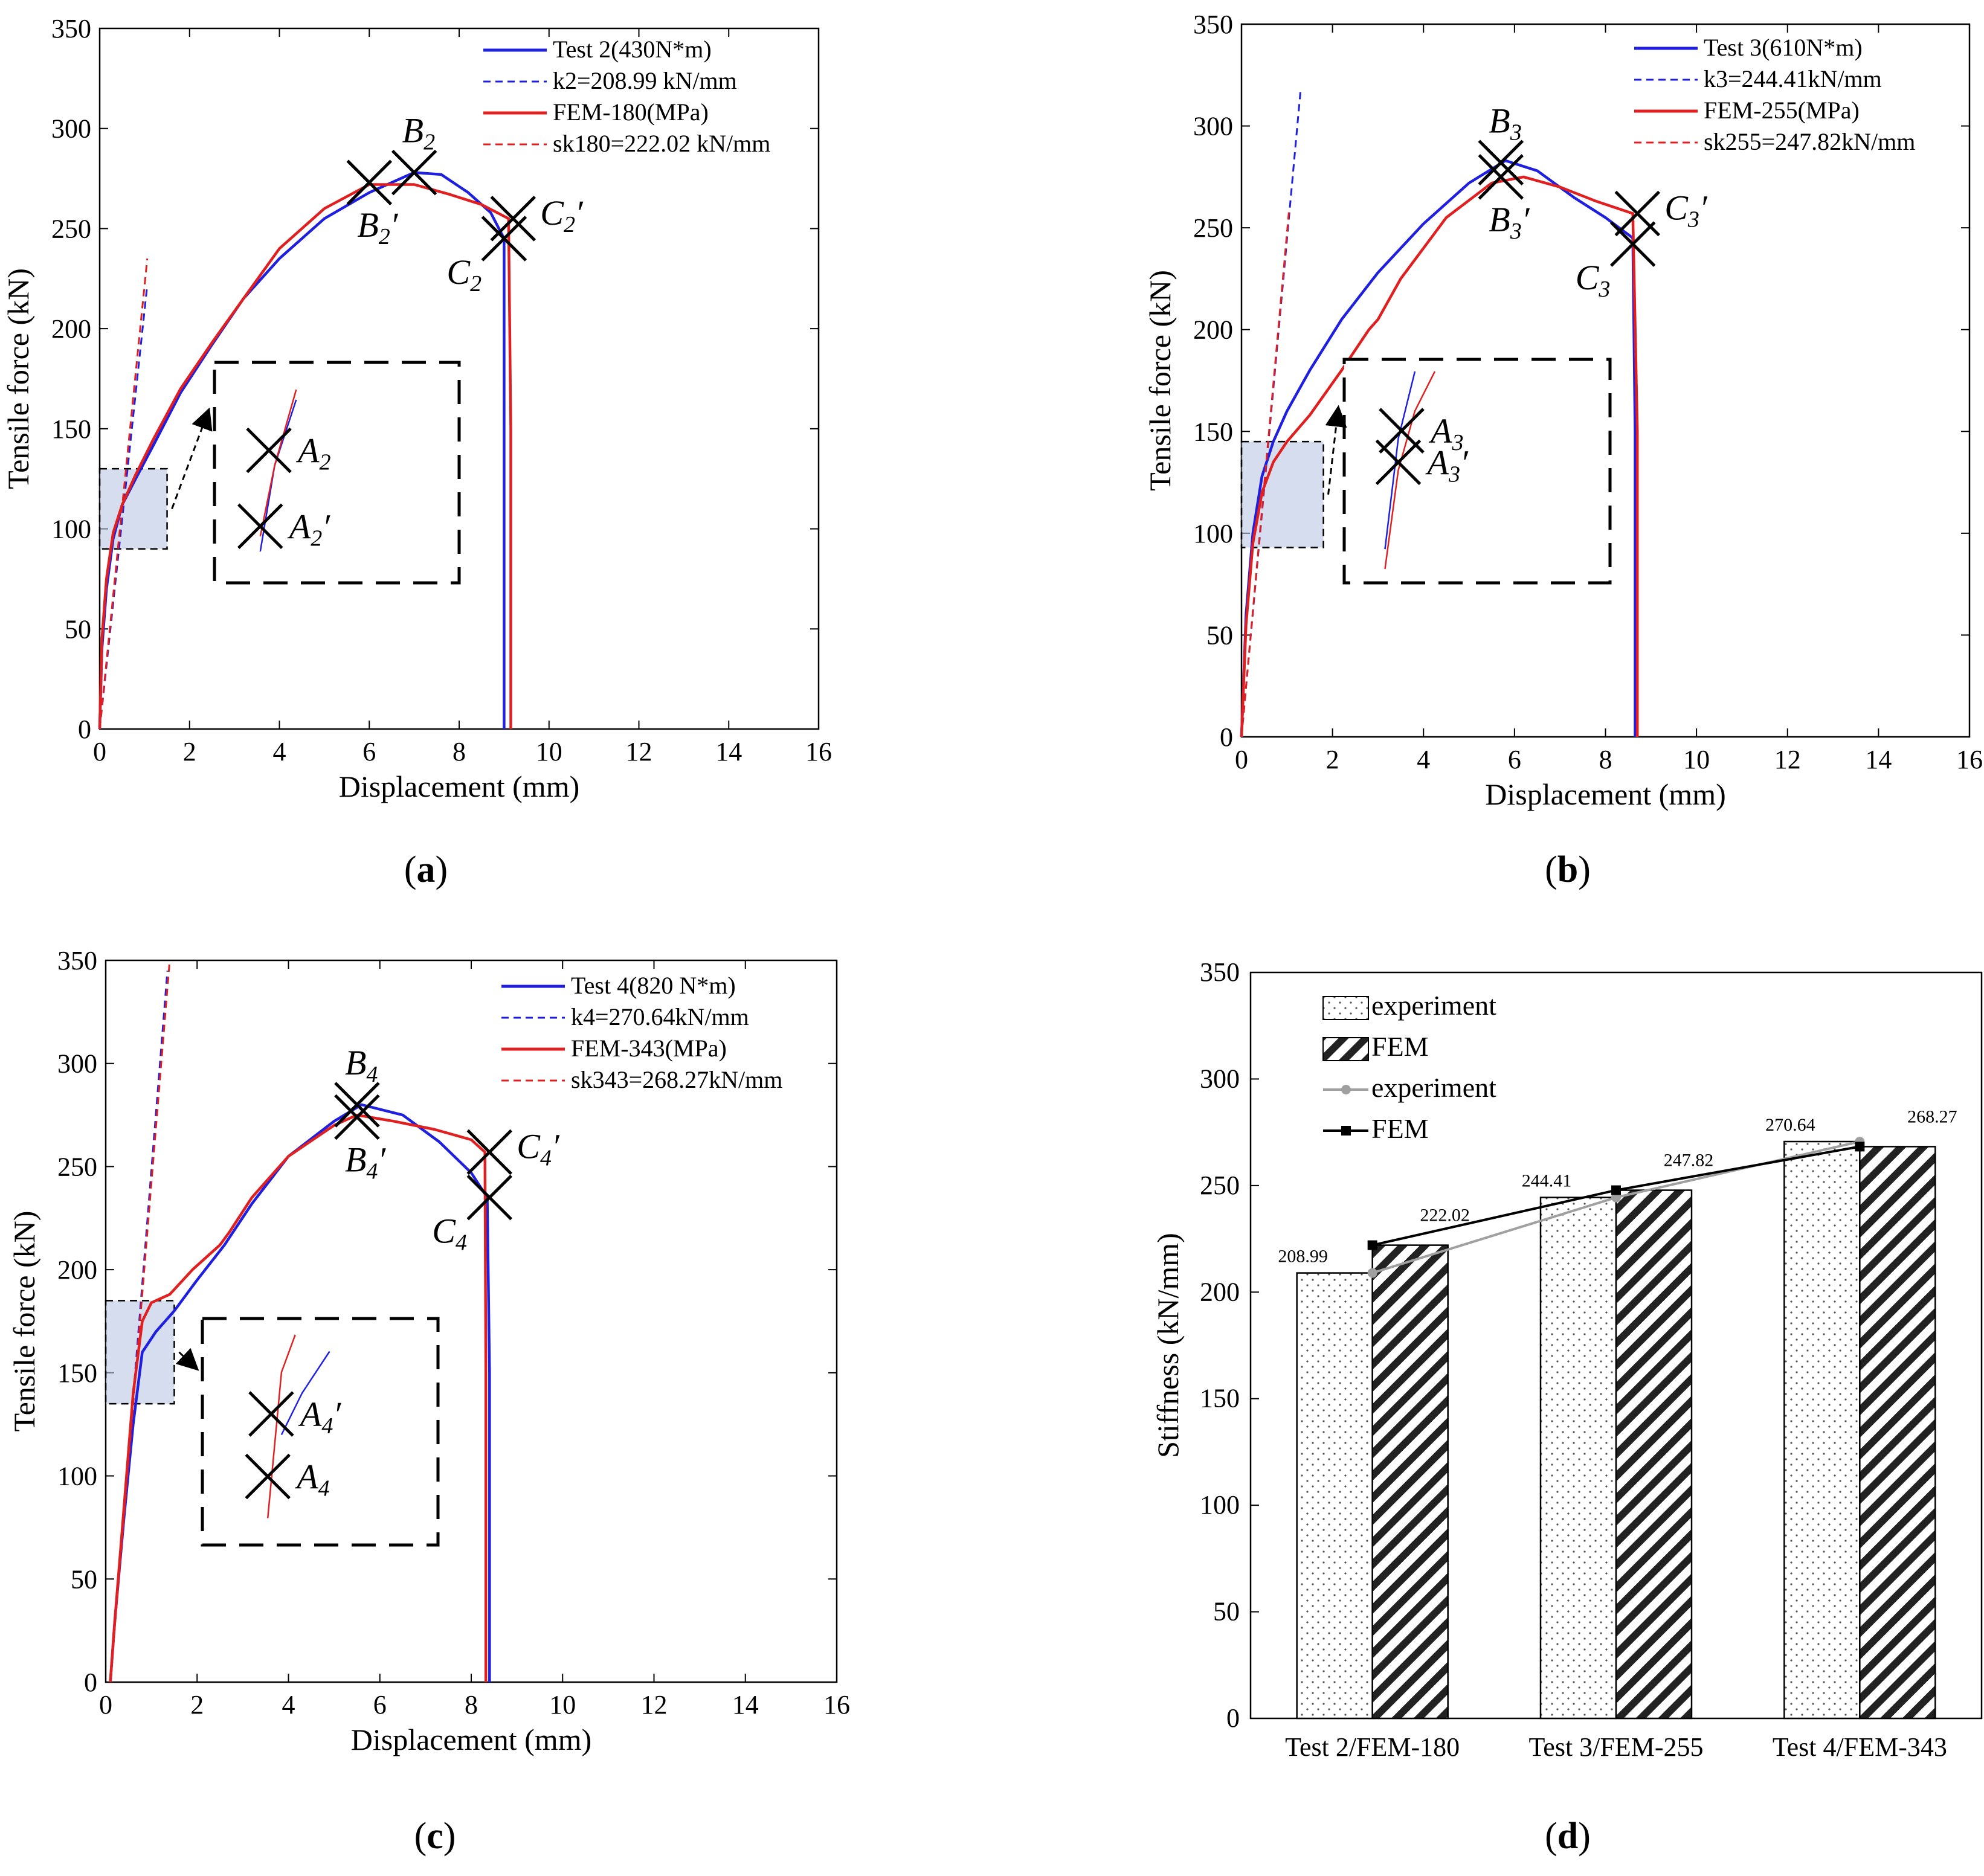 The image size is (1984, 1876). Describe the element at coordinates (308, 529) in the screenshot. I see `marker-label-A2-prime: A2′` at that location.